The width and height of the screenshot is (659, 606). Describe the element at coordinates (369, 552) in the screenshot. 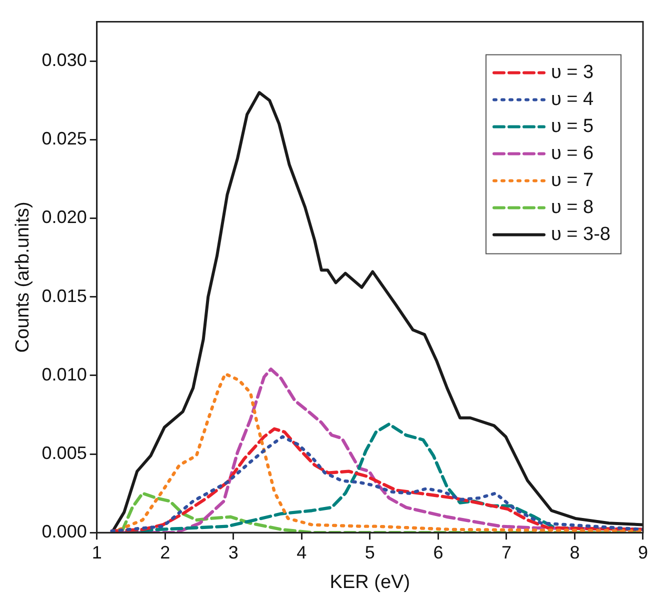

I see `x-tick-label: 5` at that location.